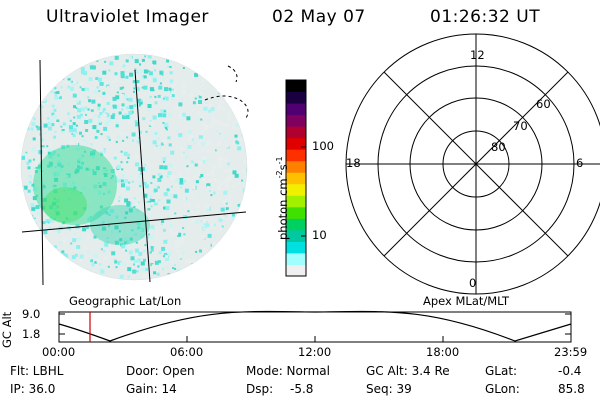 The height and width of the screenshot is (400, 600). What do you see at coordinates (127, 17) in the screenshot?
I see `instrument-title: Ultraviolet Imager` at bounding box center [127, 17].